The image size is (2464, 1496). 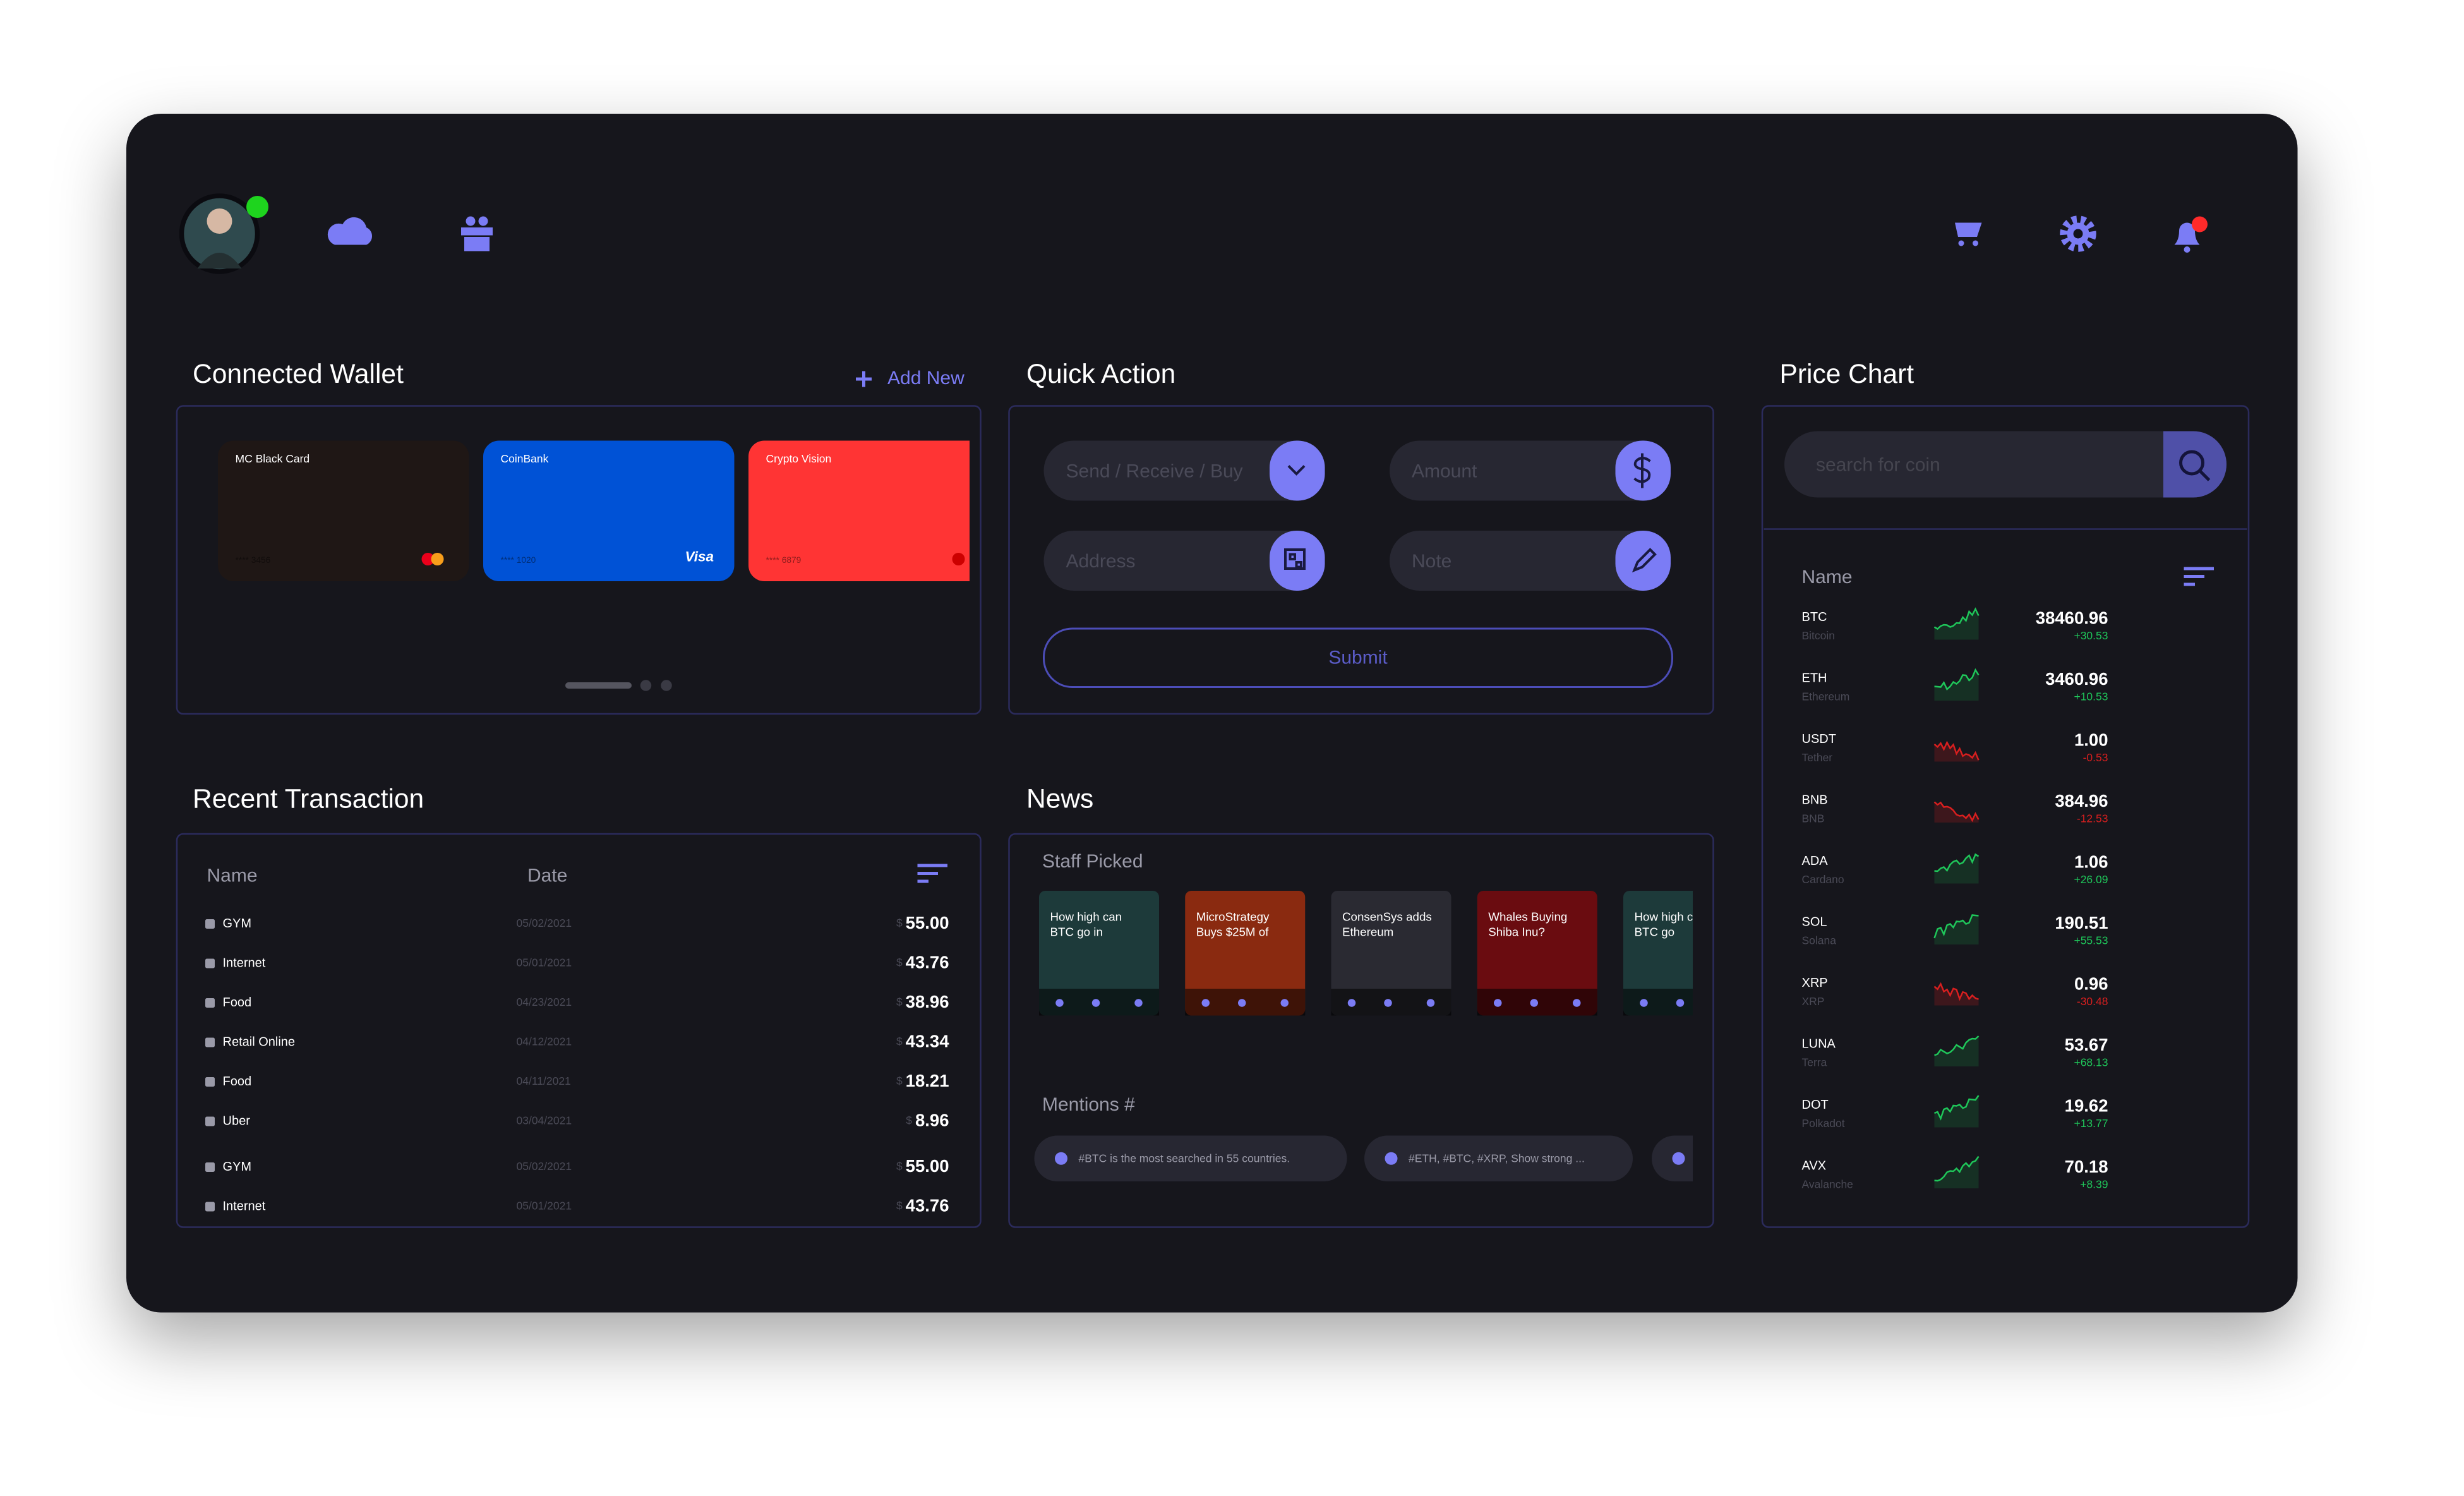 What do you see at coordinates (699, 556) in the screenshot?
I see `card-brand: Visa` at bounding box center [699, 556].